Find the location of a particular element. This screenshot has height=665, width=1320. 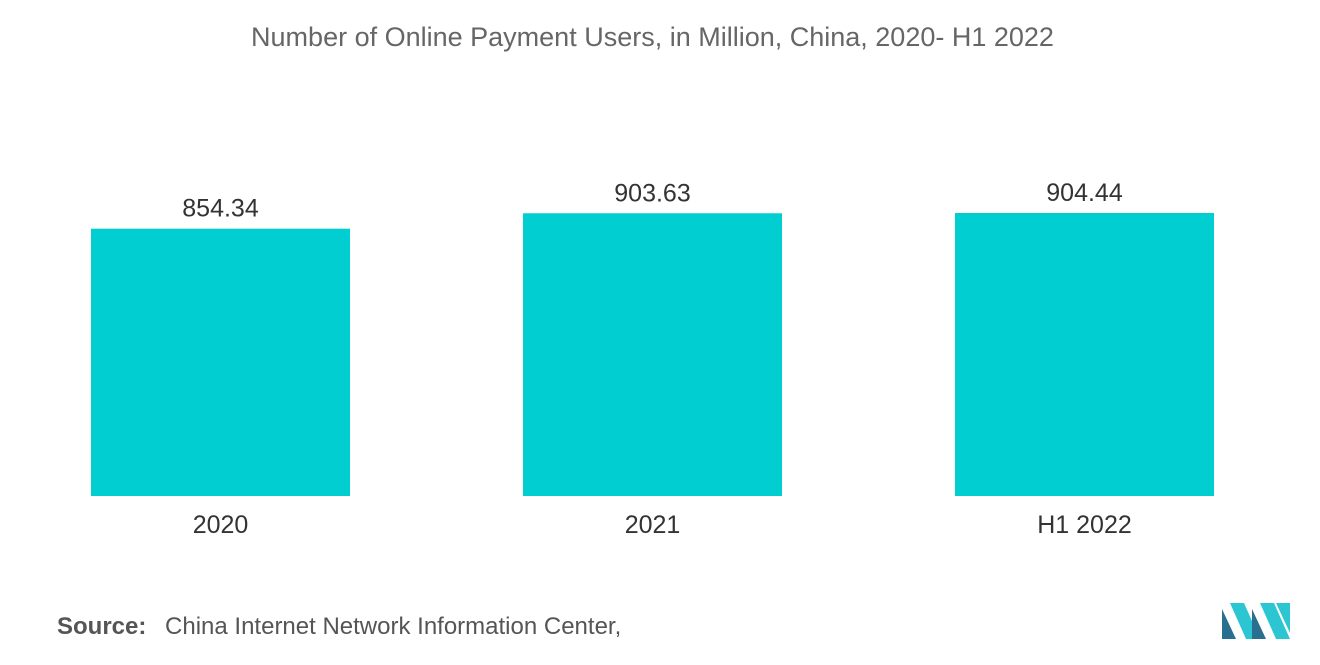

bar-h1-2022 is located at coordinates (1084, 354).